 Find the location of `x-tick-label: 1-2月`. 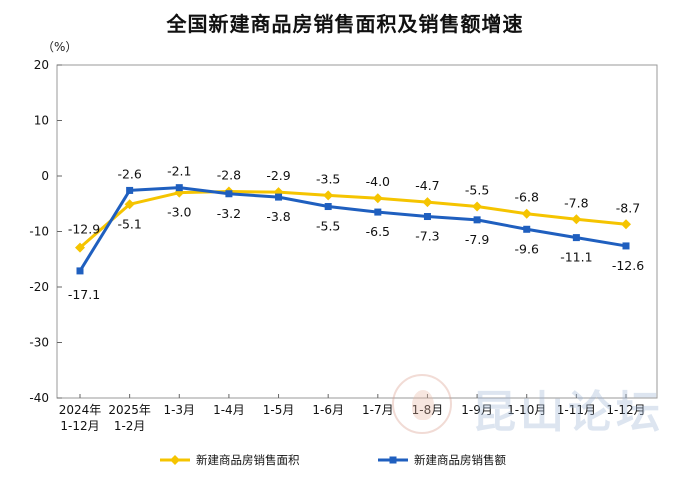

x-tick-label: 1-2月 is located at coordinates (130, 426).